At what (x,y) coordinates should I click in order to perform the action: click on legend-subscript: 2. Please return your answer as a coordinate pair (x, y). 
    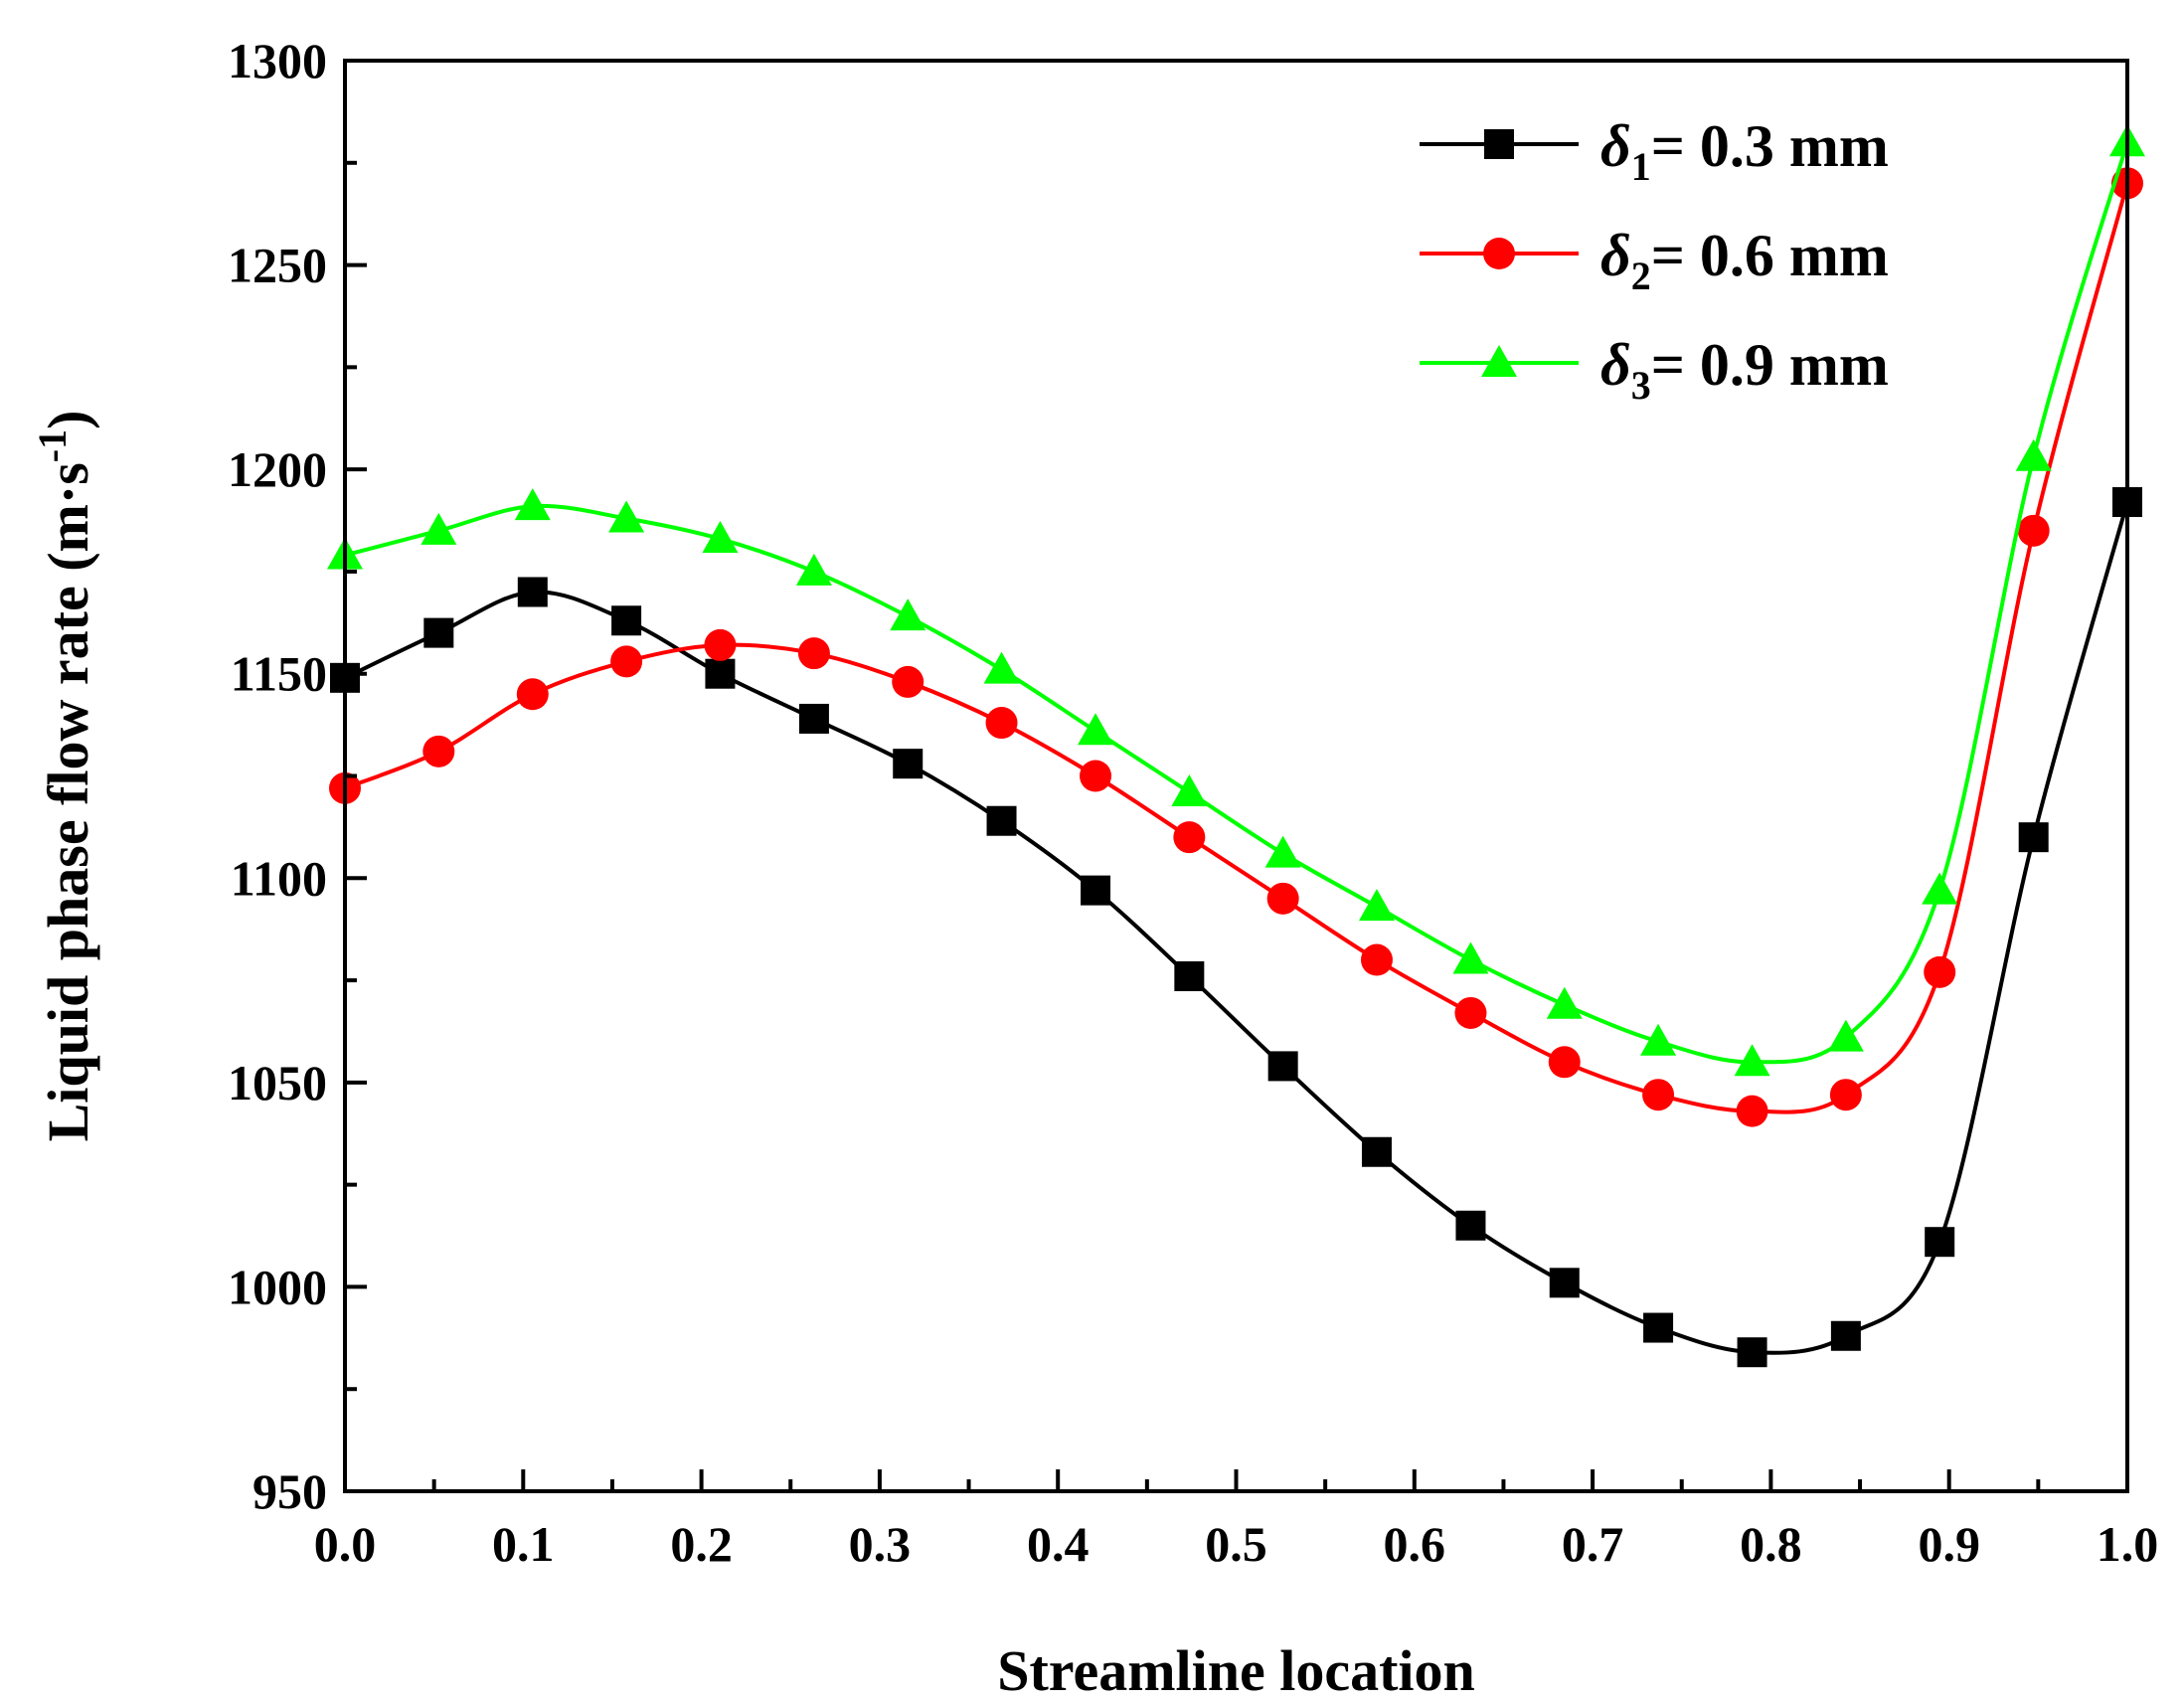
    Looking at the image, I should click on (1641, 276).